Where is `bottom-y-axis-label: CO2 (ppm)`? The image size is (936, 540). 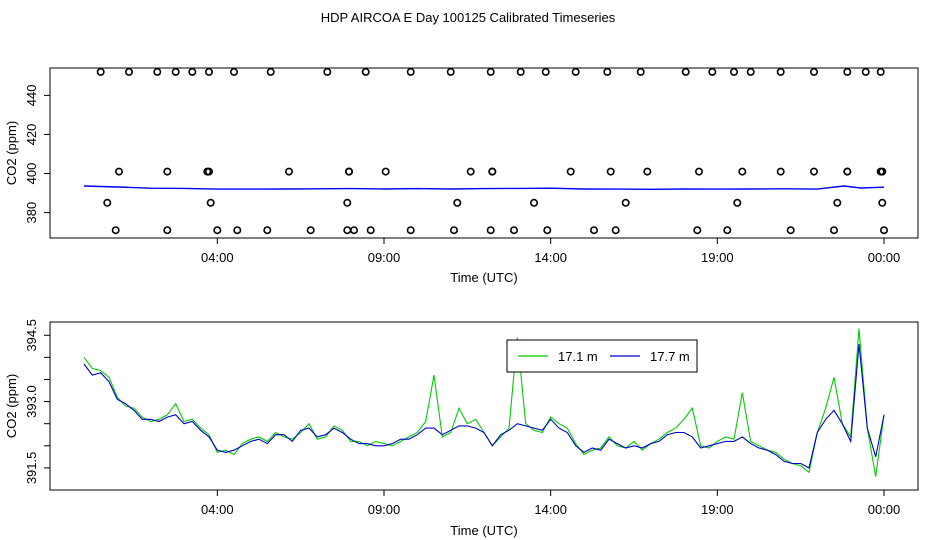
bottom-y-axis-label: CO2 (ppm) is located at coordinates (11, 406).